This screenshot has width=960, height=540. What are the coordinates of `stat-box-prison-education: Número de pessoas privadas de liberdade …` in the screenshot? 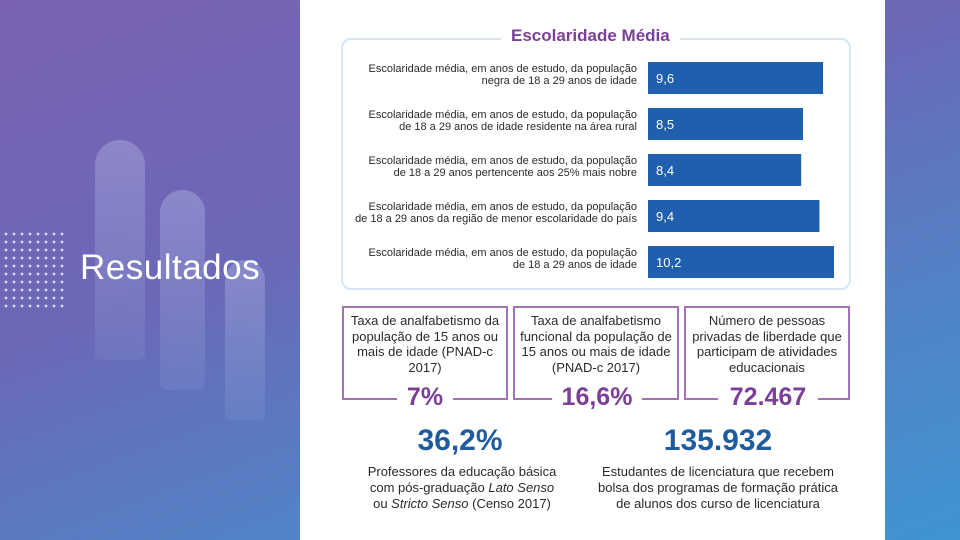 It's located at (767, 353).